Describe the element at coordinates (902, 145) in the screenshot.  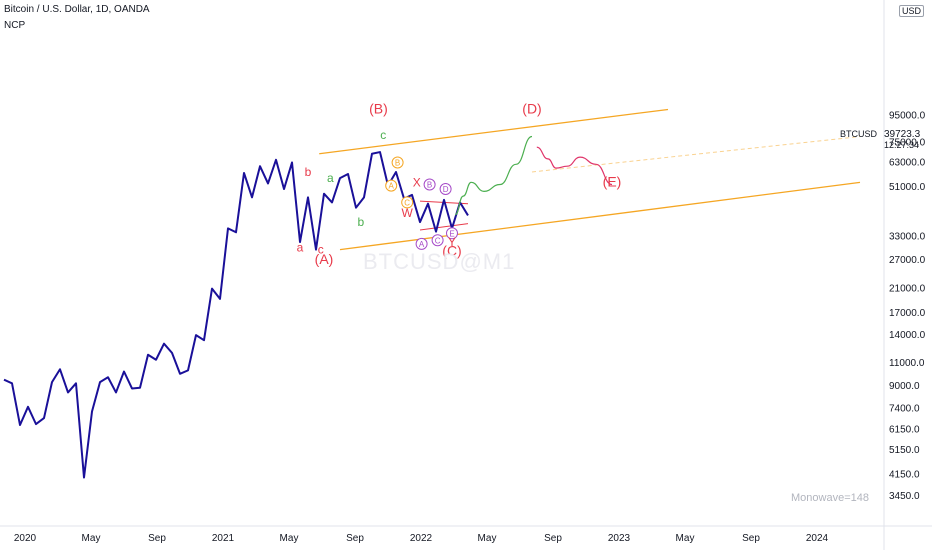
I see `bar-countdown: 12:27:34` at that location.